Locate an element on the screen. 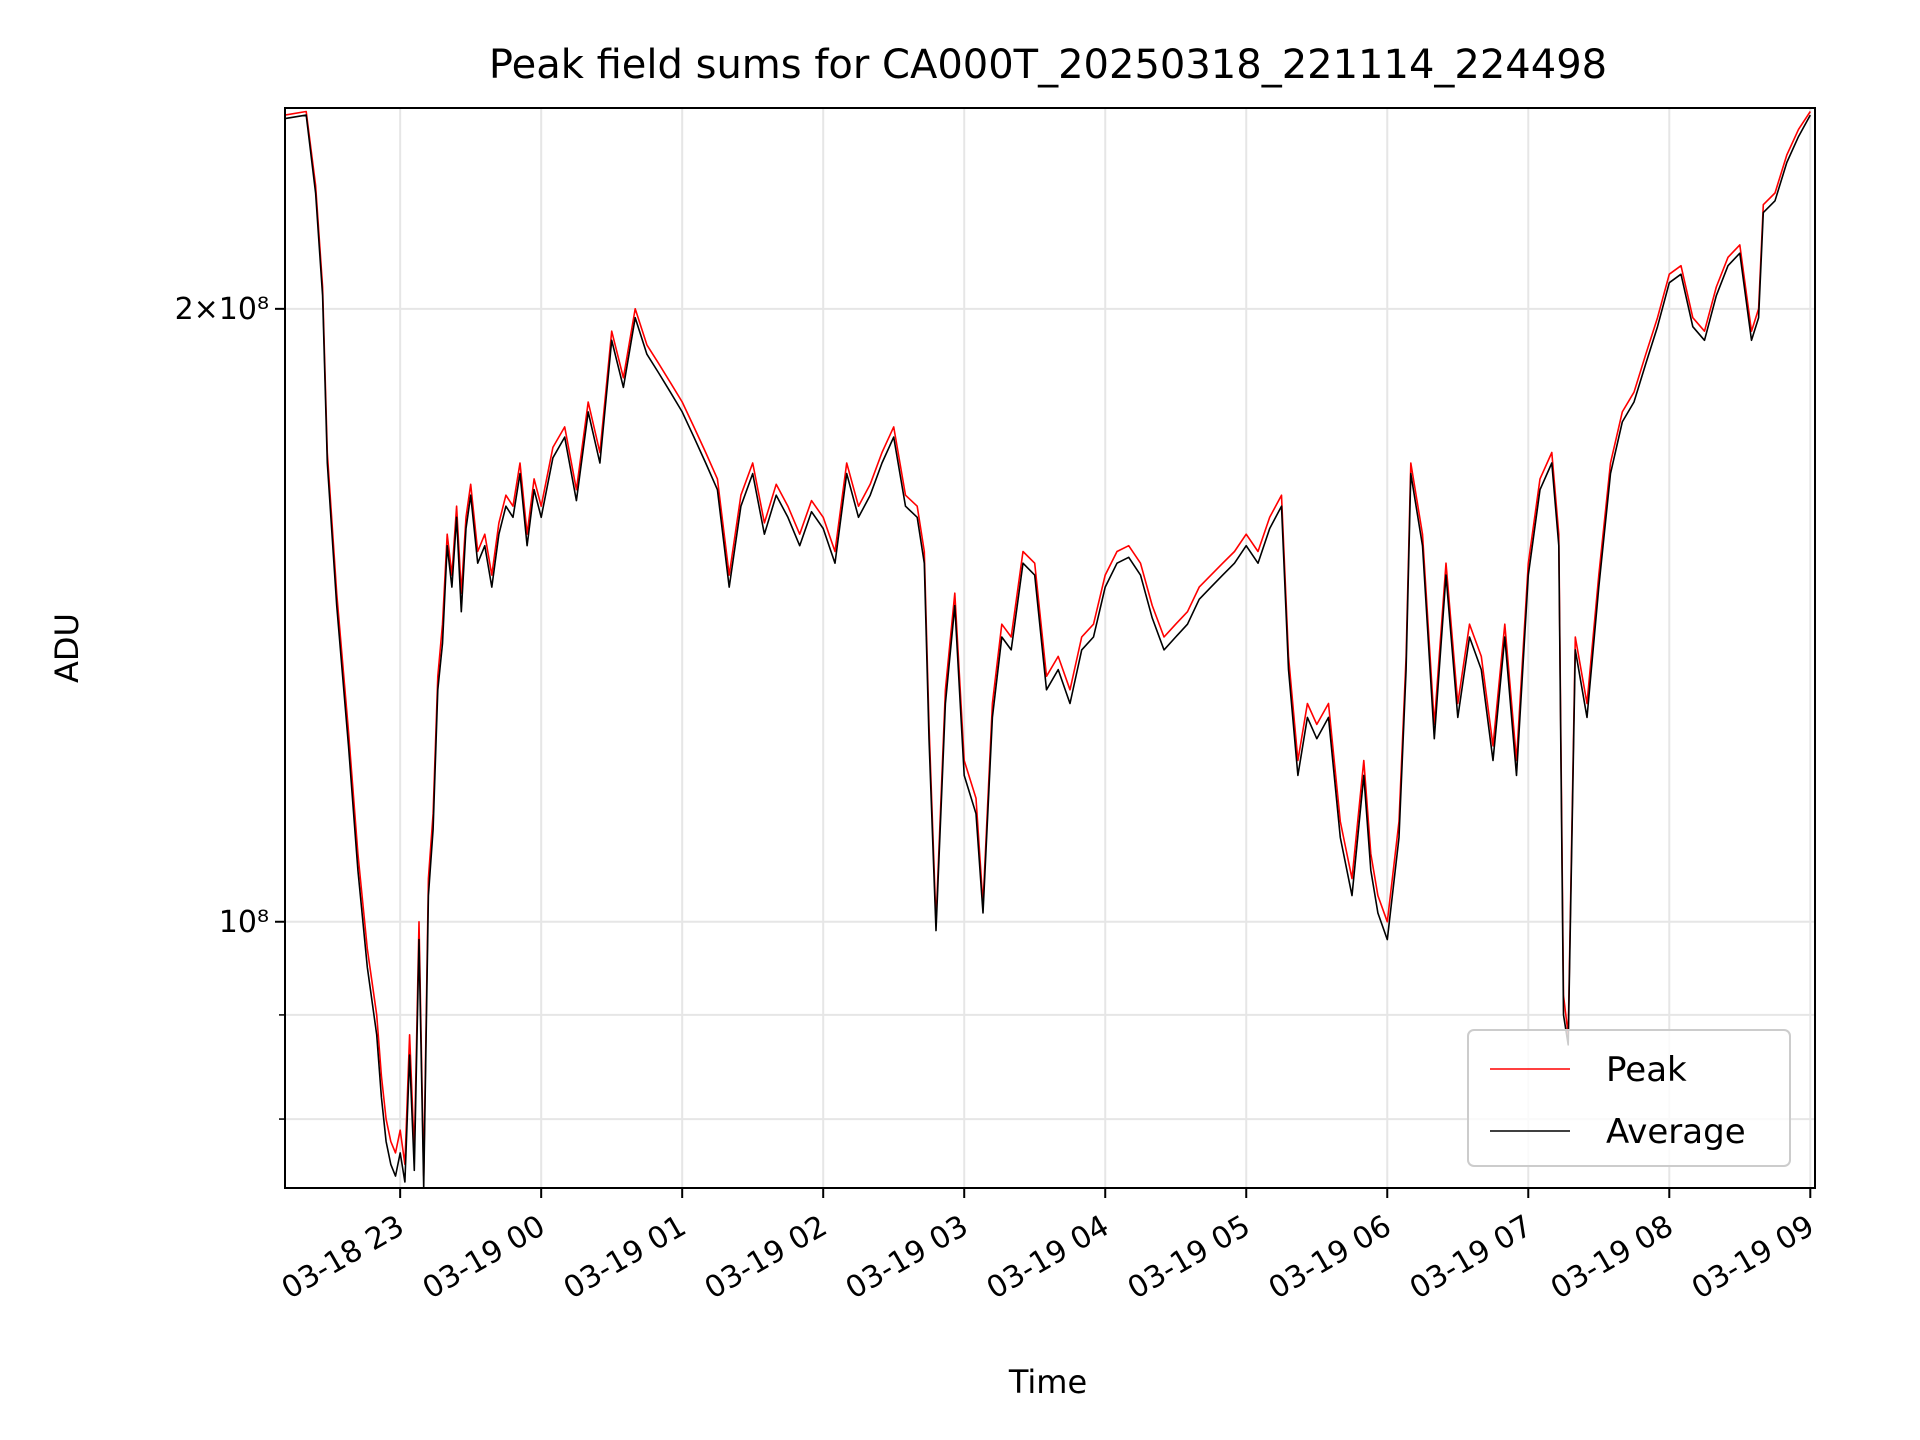 Image resolution: width=1920 pixels, height=1440 pixels. legend-label-peak: Peak is located at coordinates (1646, 1070).